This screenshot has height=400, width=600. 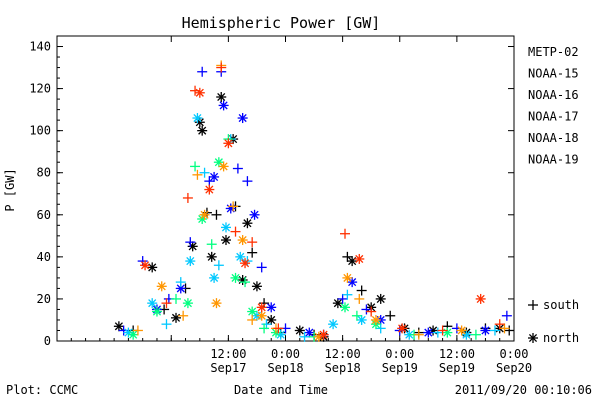 What do you see at coordinates (42, 390) in the screenshot?
I see `footer-plot-credit: Plot: CCMC` at bounding box center [42, 390].